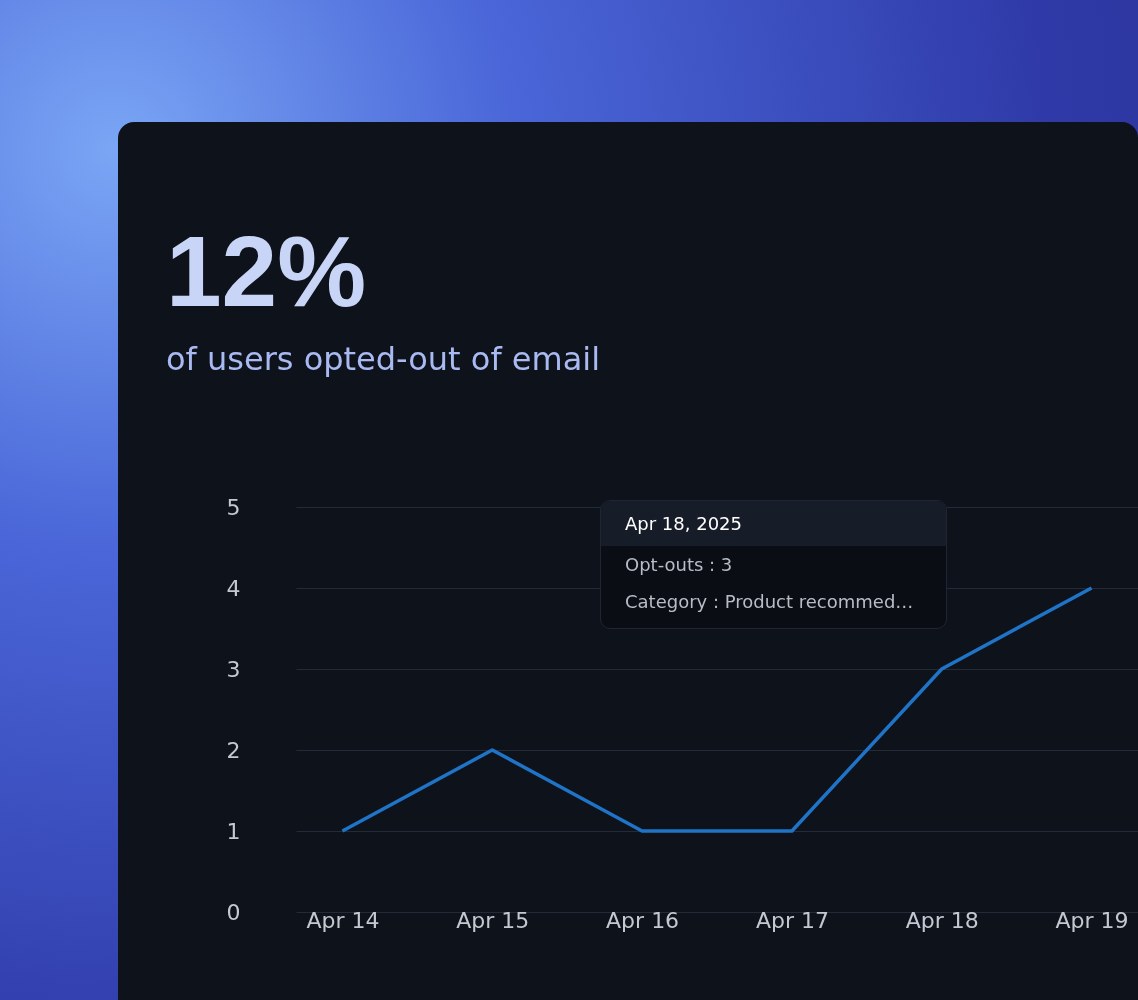 The height and width of the screenshot is (1000, 1138). Describe the element at coordinates (679, 565) in the screenshot. I see `annotation: Opt-outs : 3` at that location.